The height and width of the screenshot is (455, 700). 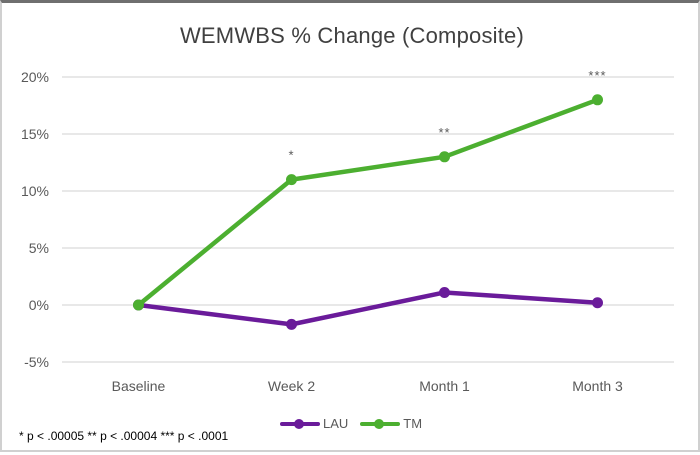 What do you see at coordinates (35, 77) in the screenshot?
I see `y-tick-label: 20%` at bounding box center [35, 77].